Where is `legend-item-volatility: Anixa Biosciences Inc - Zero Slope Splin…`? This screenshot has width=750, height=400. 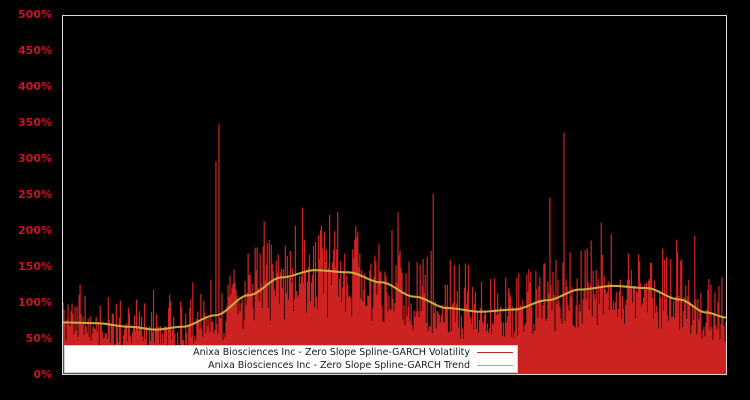 legend-item-volatility: Anixa Biosciences Inc - Zero Slope Splin… is located at coordinates (291, 352).